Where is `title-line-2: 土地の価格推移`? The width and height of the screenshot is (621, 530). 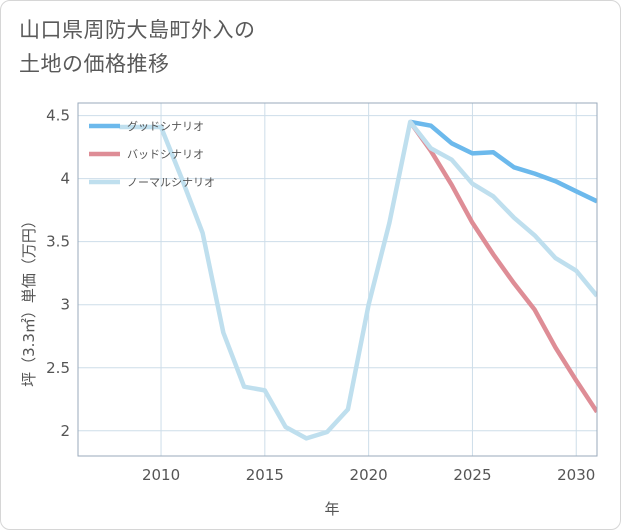
title-line-2: 土地の価格推移 is located at coordinates (94, 64).